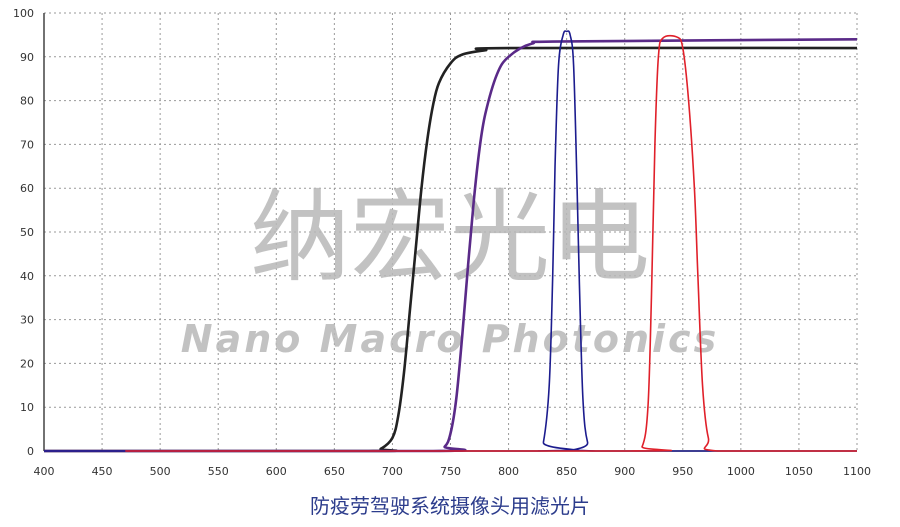 The height and width of the screenshot is (527, 900). Describe the element at coordinates (857, 471) in the screenshot. I see `x-tick-label: 1100` at that location.